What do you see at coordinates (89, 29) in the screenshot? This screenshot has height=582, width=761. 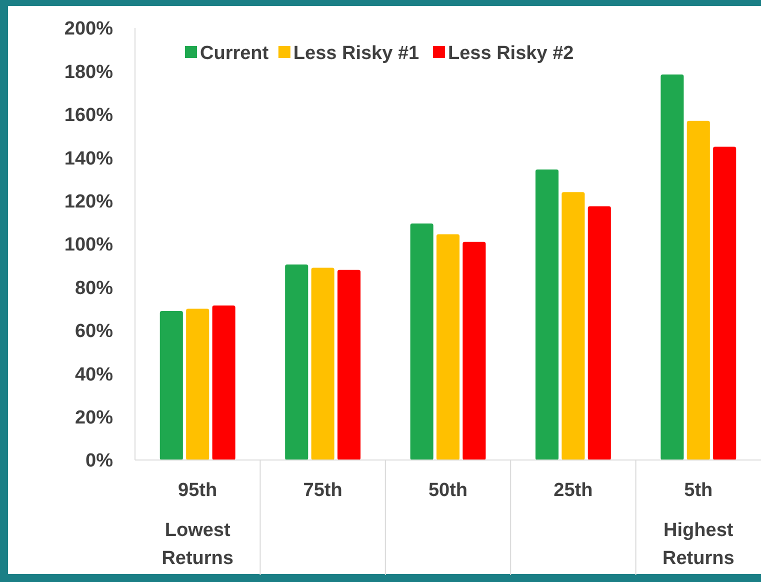 I see `y-tick-label: 200%` at bounding box center [89, 29].